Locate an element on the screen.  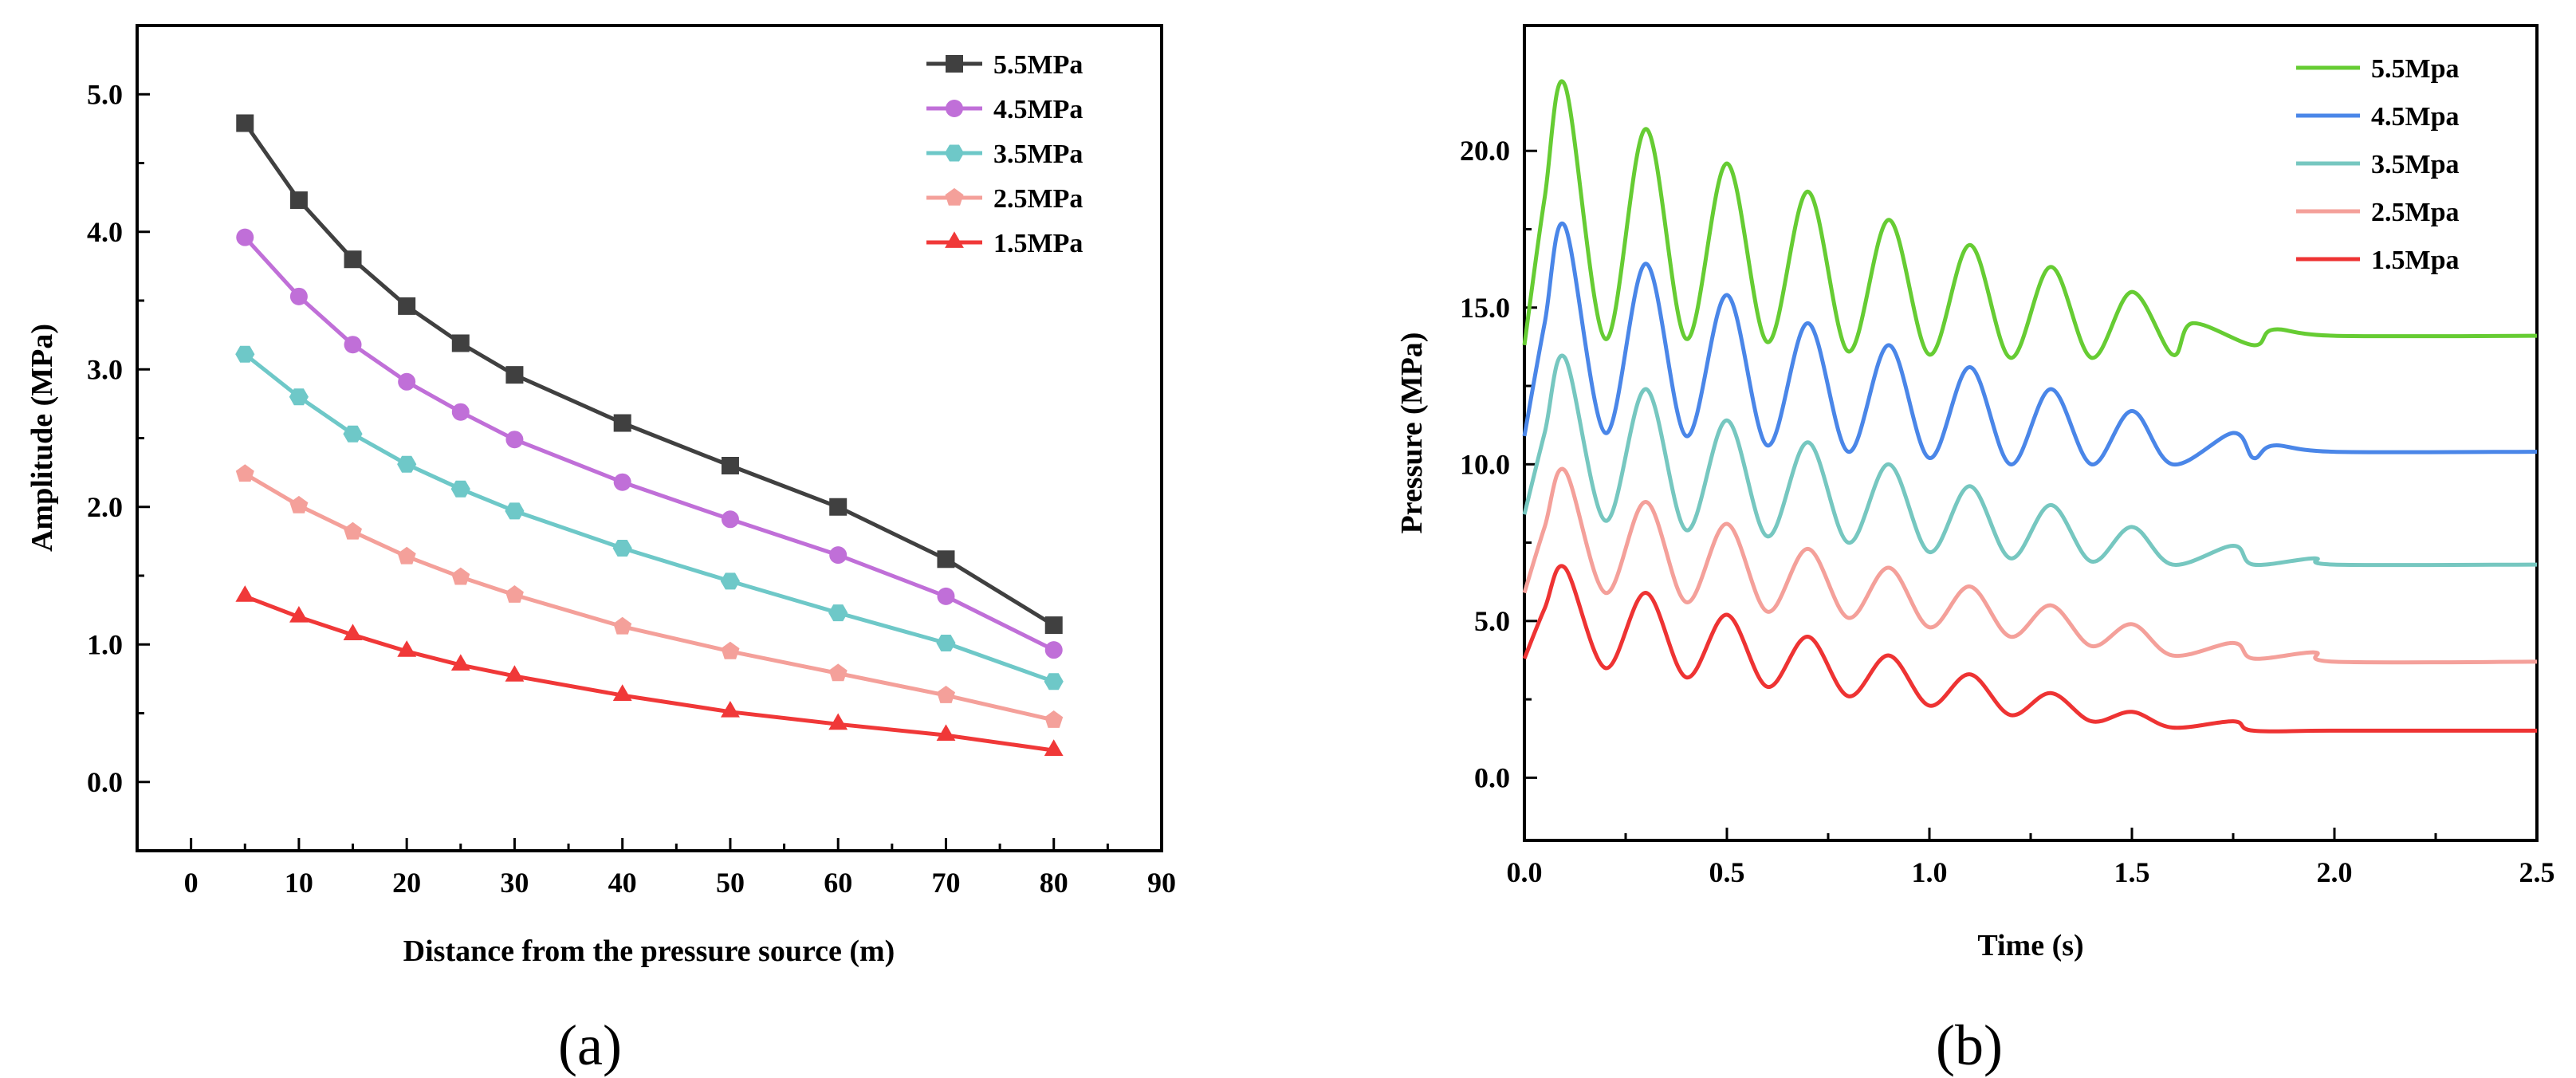
legend-label: 2.5Mpa is located at coordinates (2416, 212).